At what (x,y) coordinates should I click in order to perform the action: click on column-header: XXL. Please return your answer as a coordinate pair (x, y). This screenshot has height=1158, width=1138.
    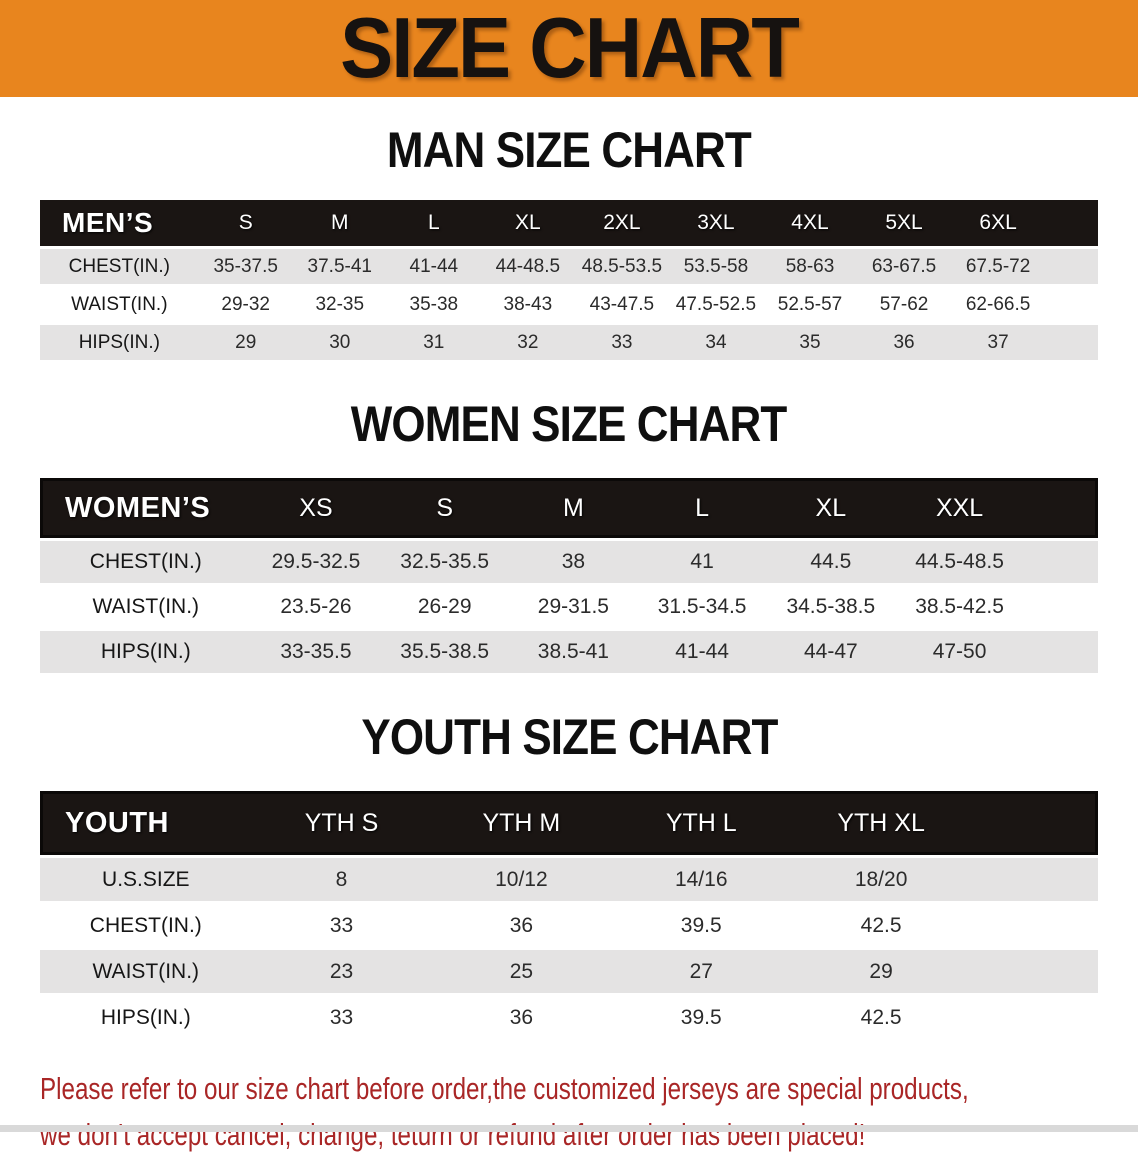
    Looking at the image, I should click on (959, 508).